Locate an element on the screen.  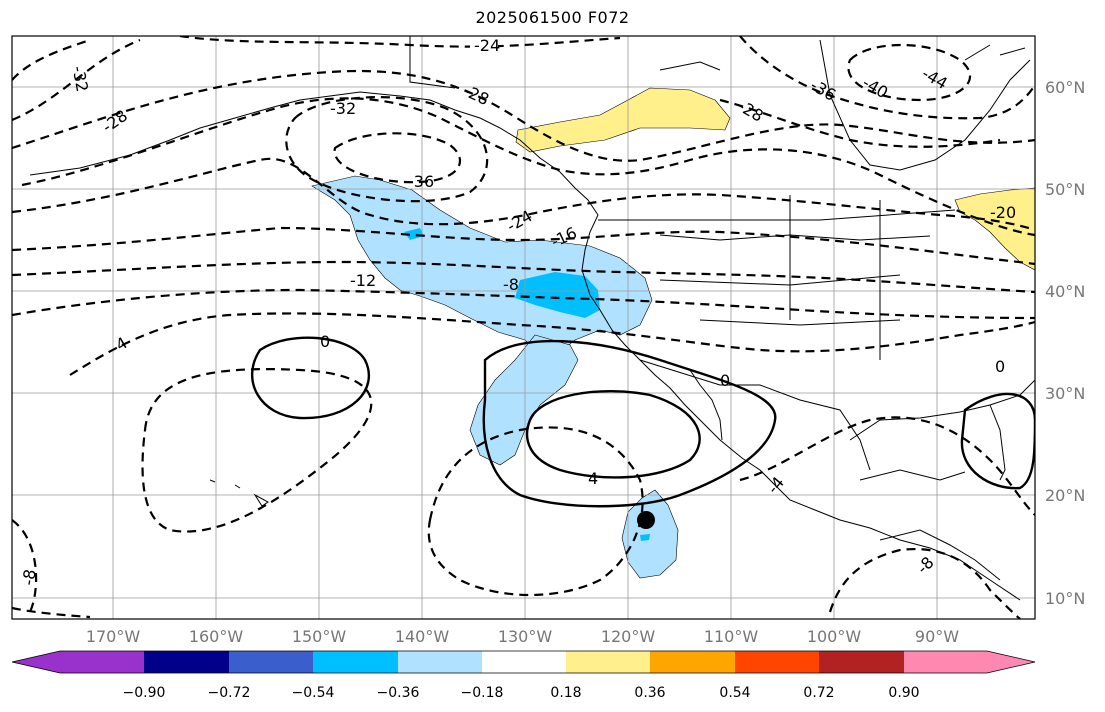
colorbar is located at coordinates (523, 662).